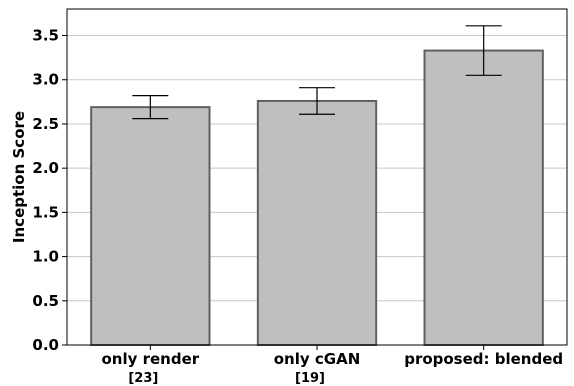 The height and width of the screenshot is (386, 574). Describe the element at coordinates (19, 177) in the screenshot. I see `y-axis-label: Inception Score` at that location.